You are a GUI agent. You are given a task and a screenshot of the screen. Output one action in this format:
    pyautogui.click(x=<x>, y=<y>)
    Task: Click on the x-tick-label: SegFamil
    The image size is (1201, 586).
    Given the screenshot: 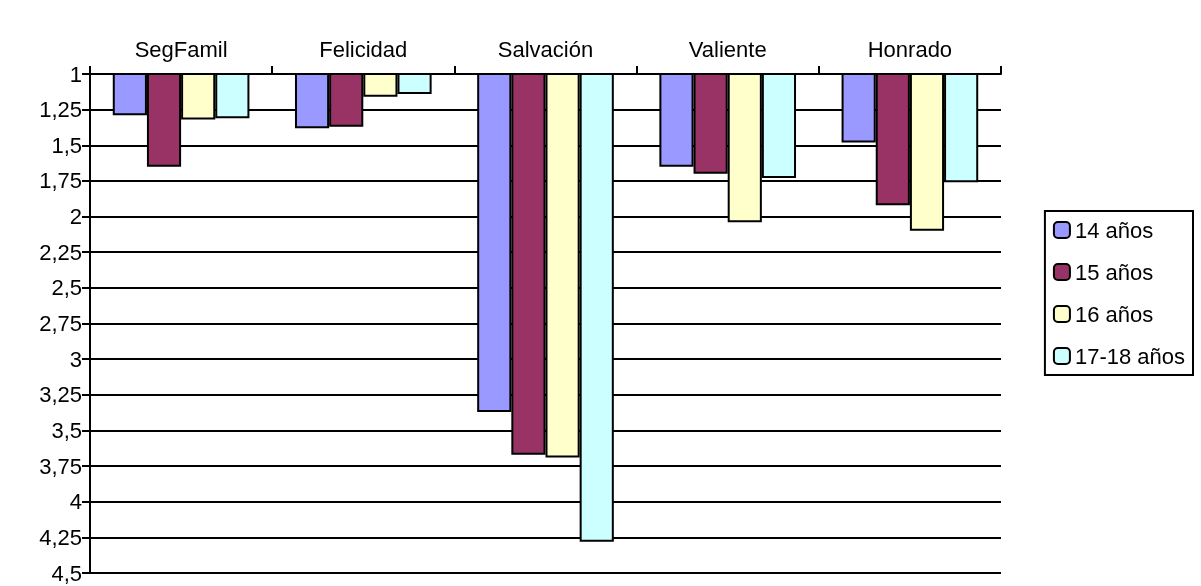 What is the action you would take?
    pyautogui.click(x=181, y=49)
    